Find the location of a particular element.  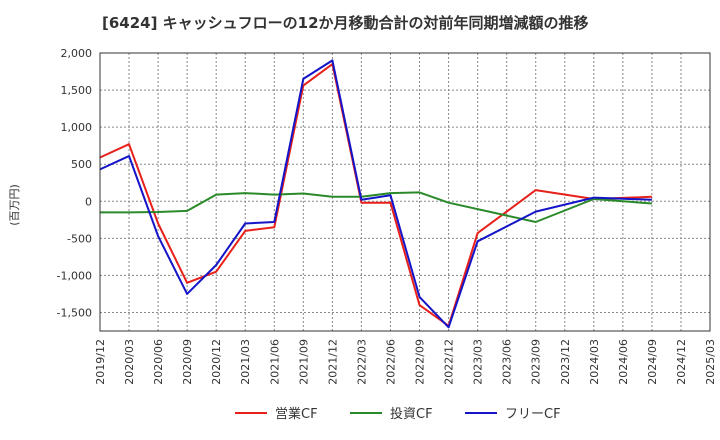

x-tick-label: 2022/12 is located at coordinates (449, 362).